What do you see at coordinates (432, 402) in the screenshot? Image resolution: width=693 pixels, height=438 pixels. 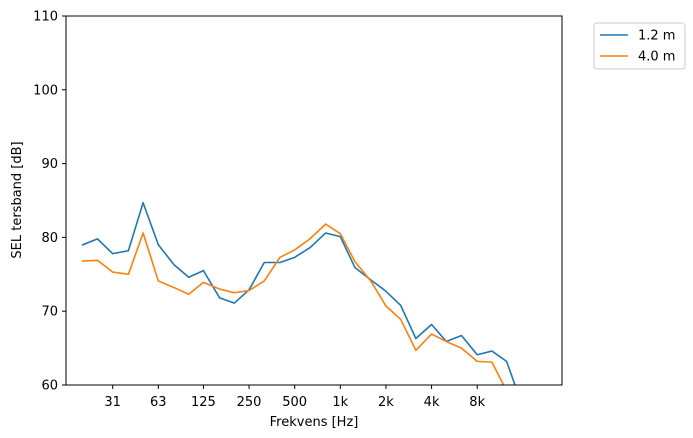 I see `x-tick-label: 4k` at bounding box center [432, 402].